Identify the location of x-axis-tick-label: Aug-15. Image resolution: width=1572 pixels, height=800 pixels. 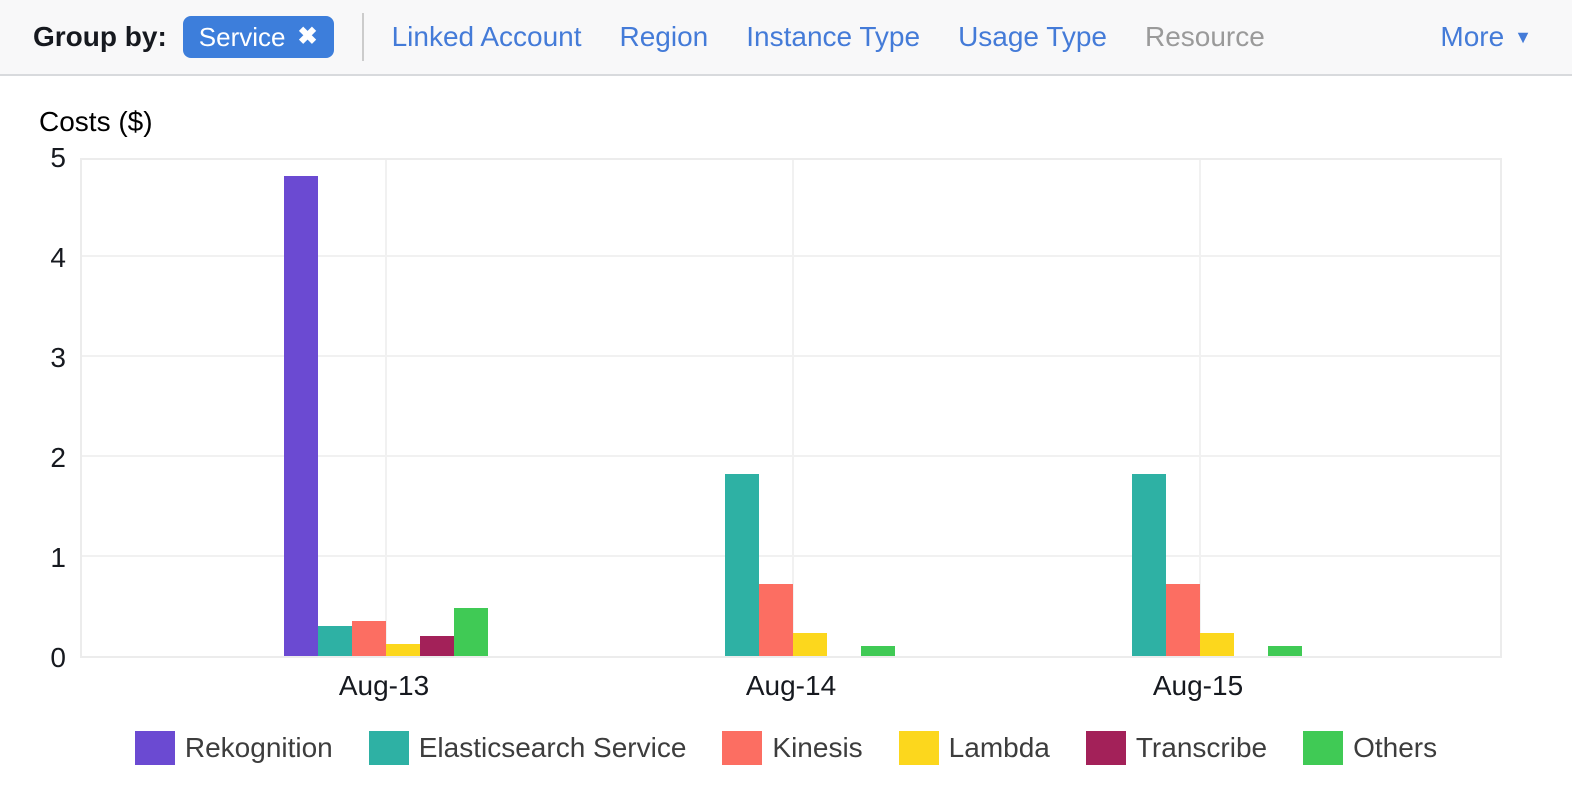
(1198, 685).